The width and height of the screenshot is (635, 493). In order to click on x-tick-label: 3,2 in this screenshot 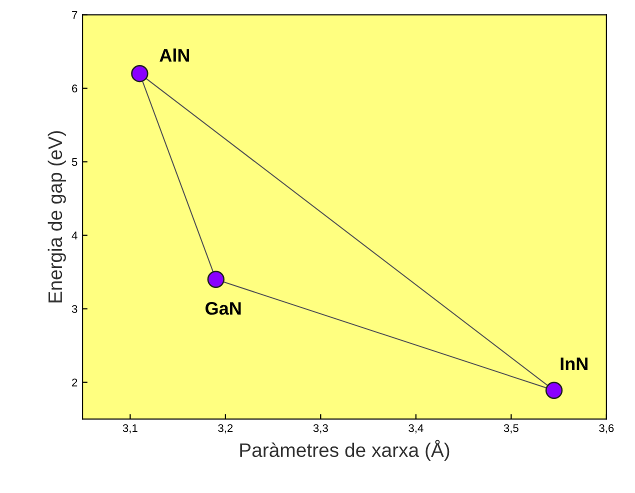, I will do `click(225, 429)`.